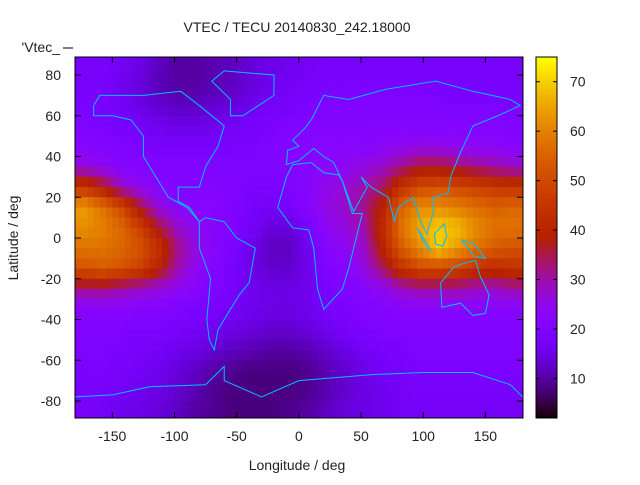  Describe the element at coordinates (578, 82) in the screenshot. I see `colorbar-tick-label: 70` at that location.